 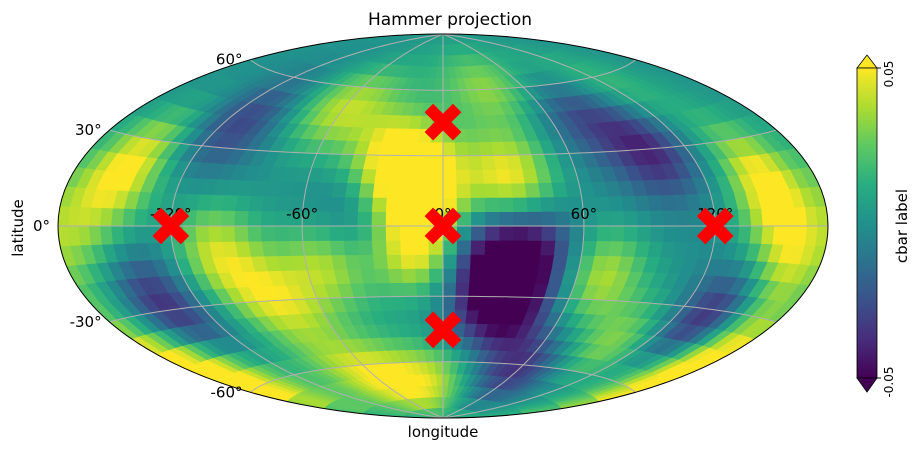 What do you see at coordinates (41, 226) in the screenshot?
I see `y-tick-label: 0°` at bounding box center [41, 226].